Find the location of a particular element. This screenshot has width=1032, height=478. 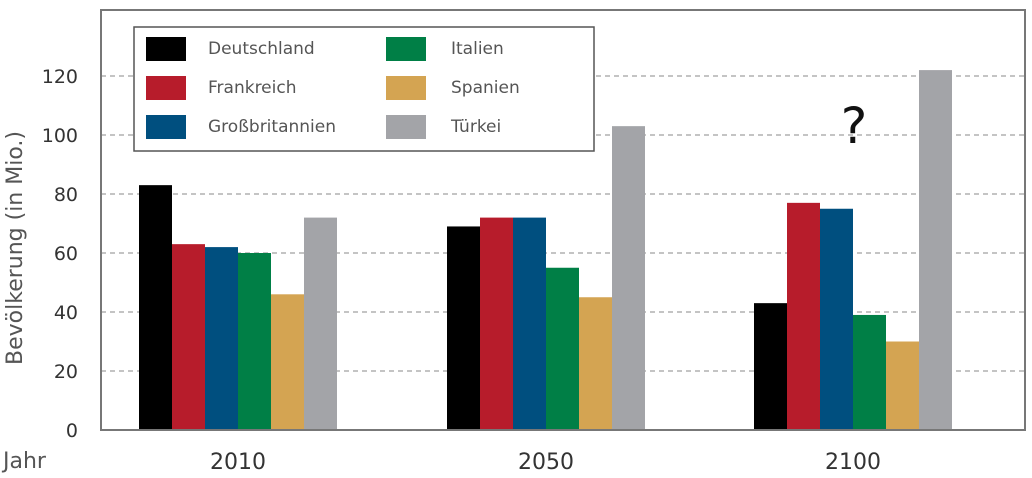

legend-swatch-italien is located at coordinates (406, 49).